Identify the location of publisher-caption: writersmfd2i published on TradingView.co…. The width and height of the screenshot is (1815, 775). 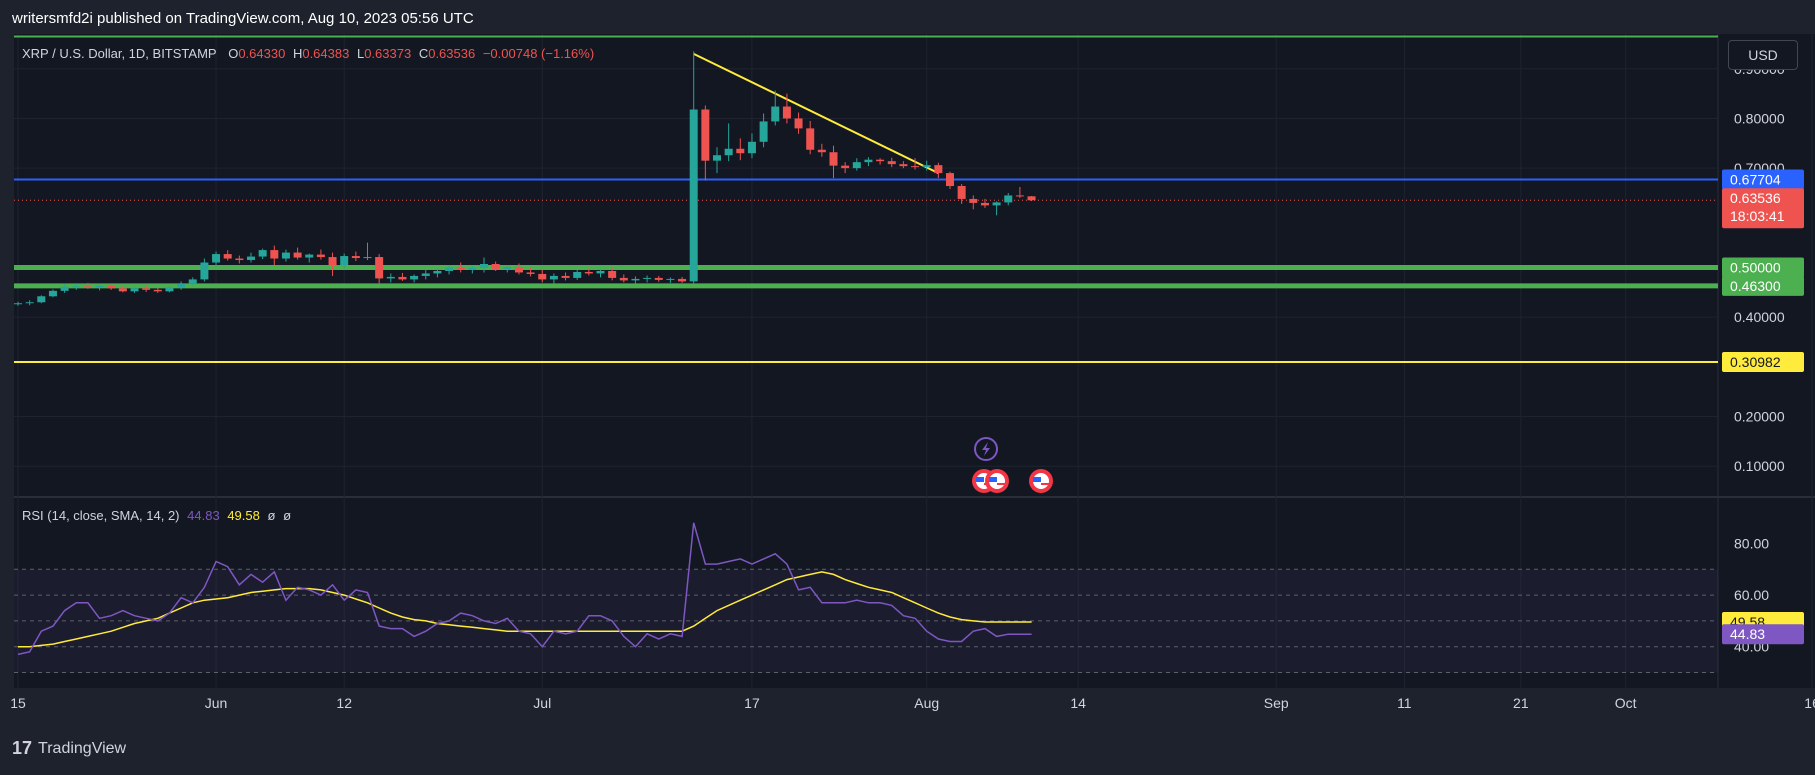
(243, 18).